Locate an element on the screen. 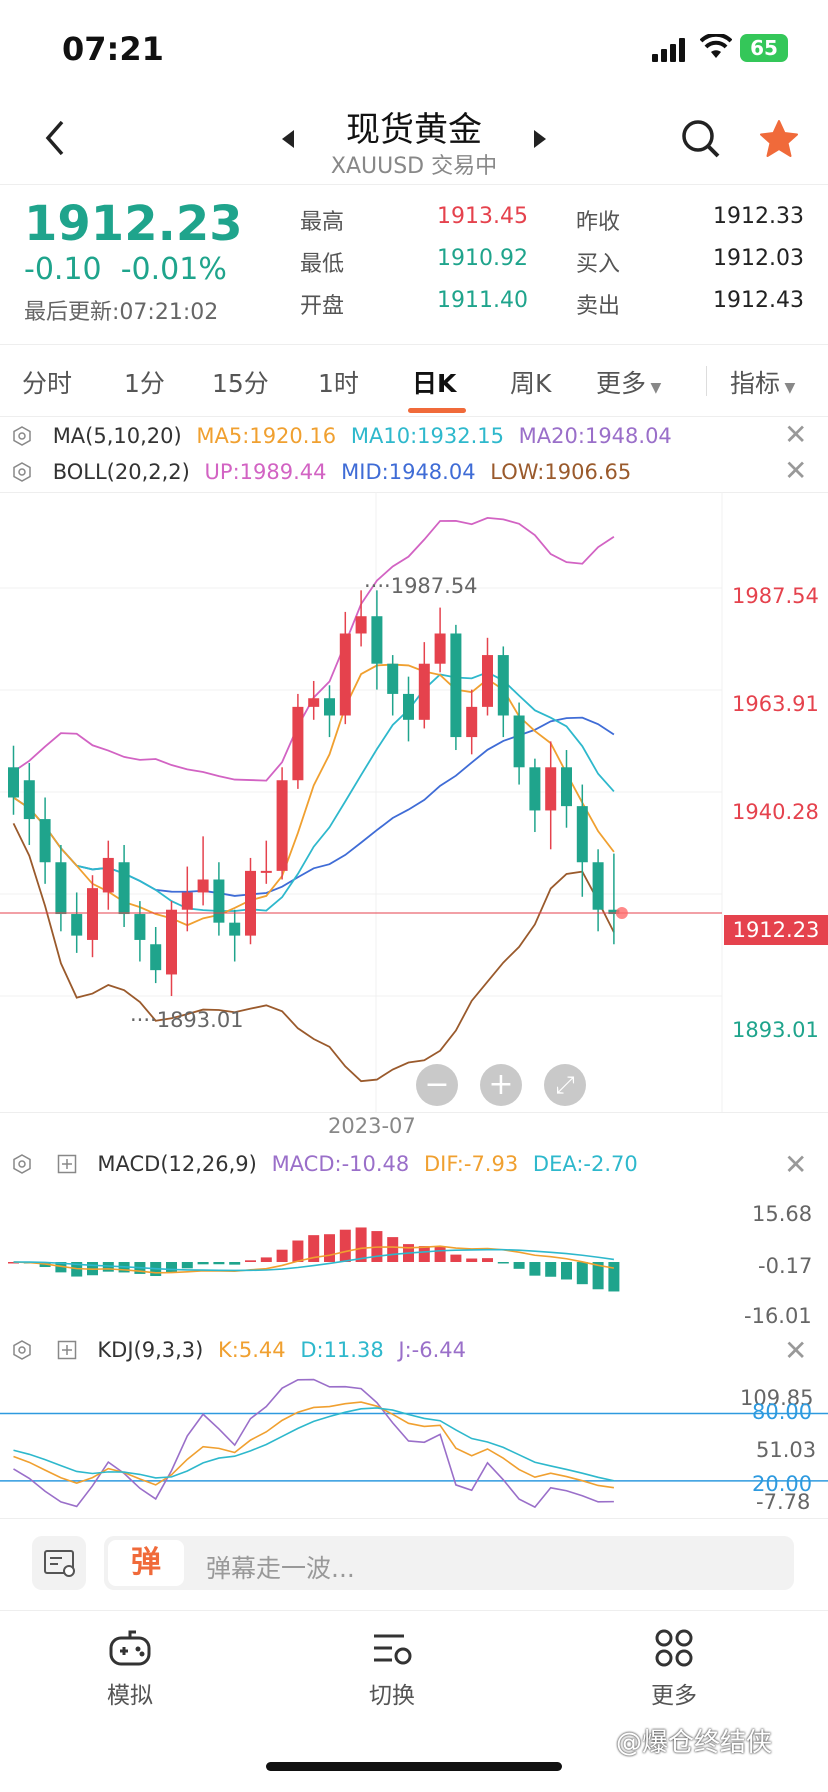 The image size is (828, 1792). next-symbol-icon is located at coordinates (540, 139).